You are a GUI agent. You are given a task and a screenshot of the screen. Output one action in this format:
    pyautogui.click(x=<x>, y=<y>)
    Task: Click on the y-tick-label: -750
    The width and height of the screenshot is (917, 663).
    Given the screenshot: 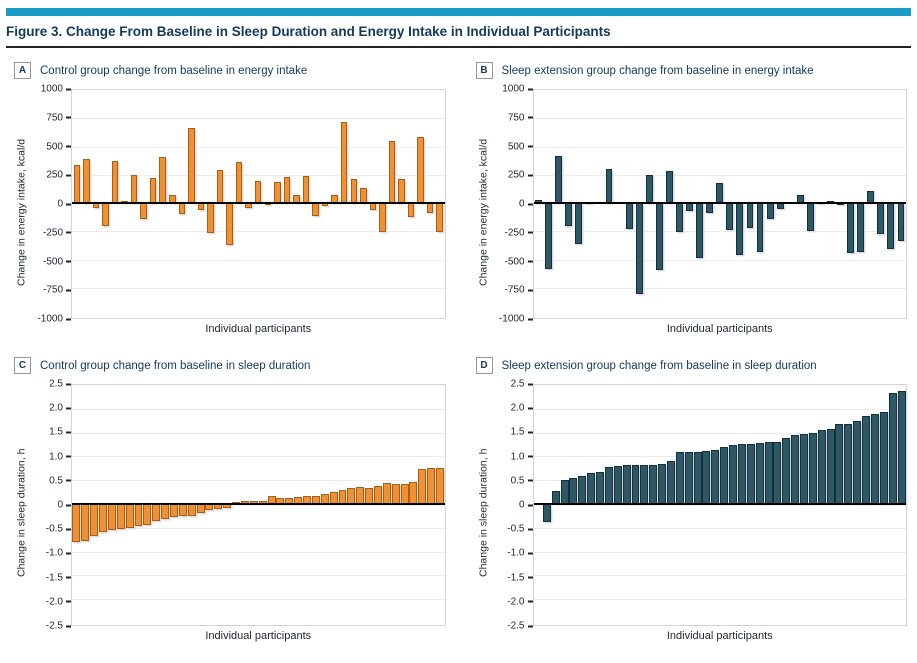 What is the action you would take?
    pyautogui.click(x=514, y=290)
    